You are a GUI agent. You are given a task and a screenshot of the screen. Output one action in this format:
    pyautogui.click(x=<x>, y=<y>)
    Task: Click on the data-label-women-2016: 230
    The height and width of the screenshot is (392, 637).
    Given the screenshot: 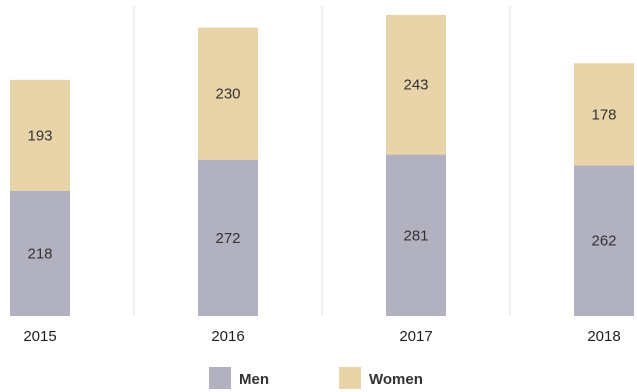 What is the action you would take?
    pyautogui.click(x=227, y=94)
    